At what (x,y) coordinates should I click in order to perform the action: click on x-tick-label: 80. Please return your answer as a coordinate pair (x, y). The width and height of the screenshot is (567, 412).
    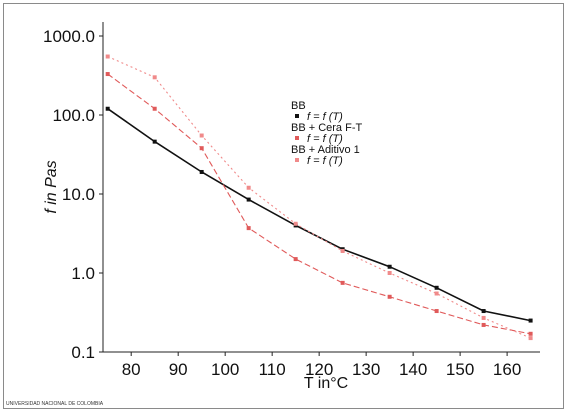
    Looking at the image, I should click on (131, 369).